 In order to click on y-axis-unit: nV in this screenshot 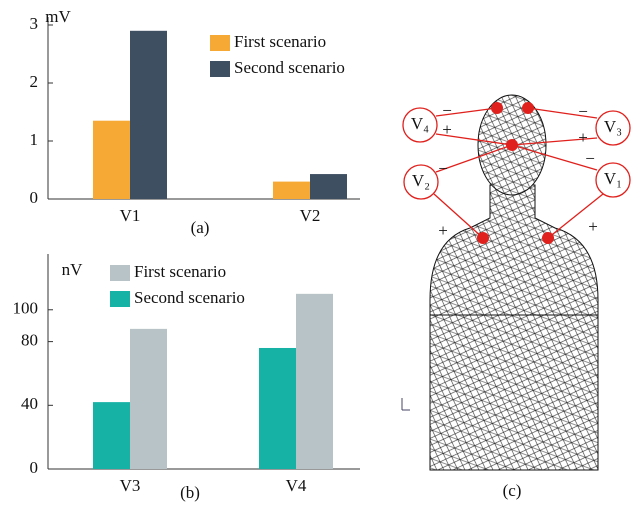, I will do `click(73, 269)`.